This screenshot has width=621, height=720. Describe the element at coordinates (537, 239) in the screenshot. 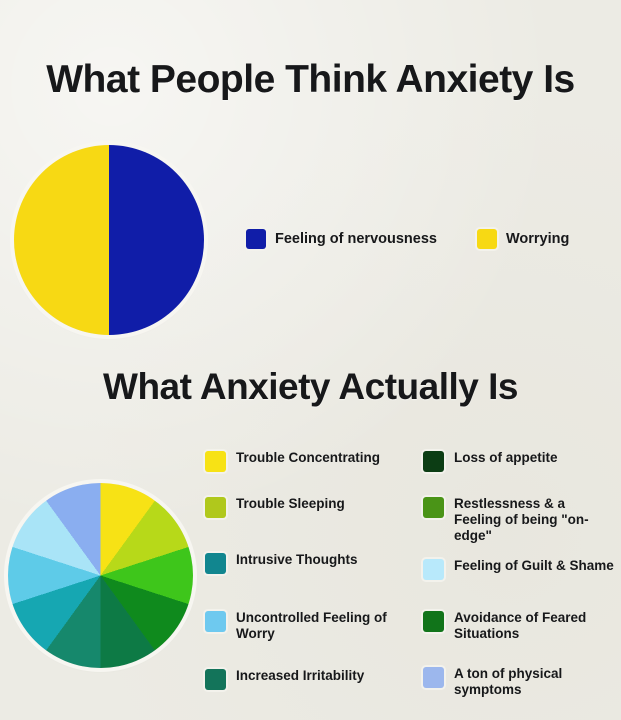

I see `legend-item-label: Worrying` at that location.